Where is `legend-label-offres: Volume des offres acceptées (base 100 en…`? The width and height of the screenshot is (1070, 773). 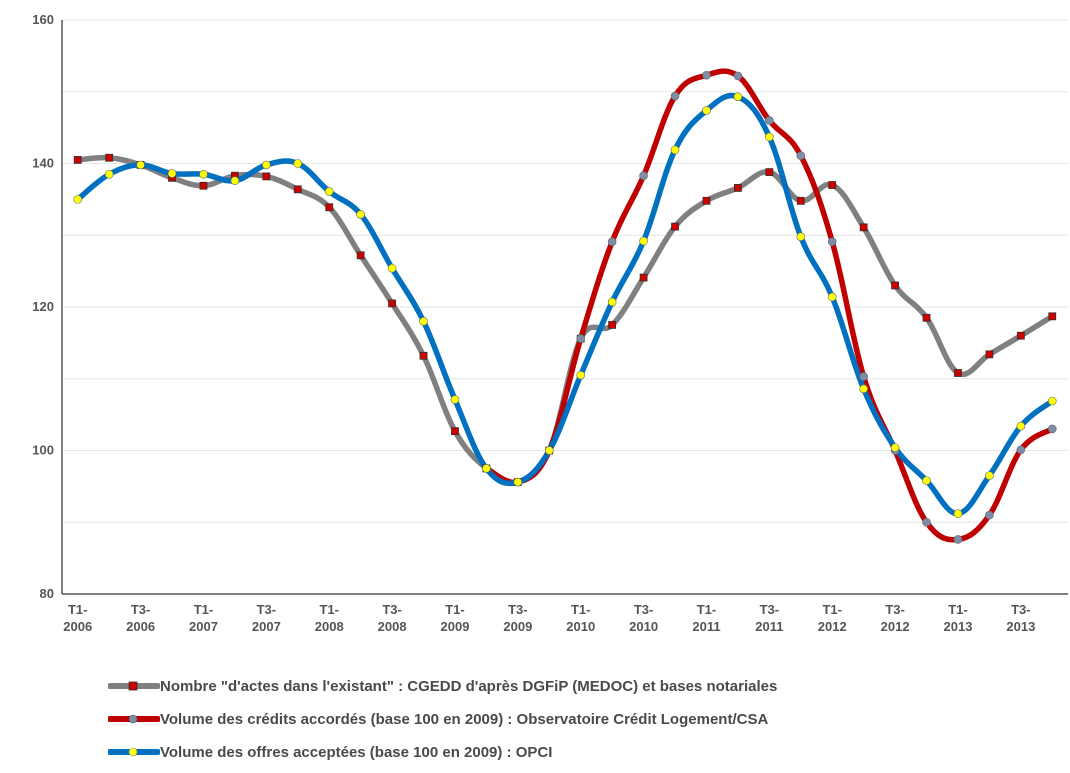 legend-label-offres: Volume des offres acceptées (base 100 en… is located at coordinates (356, 752).